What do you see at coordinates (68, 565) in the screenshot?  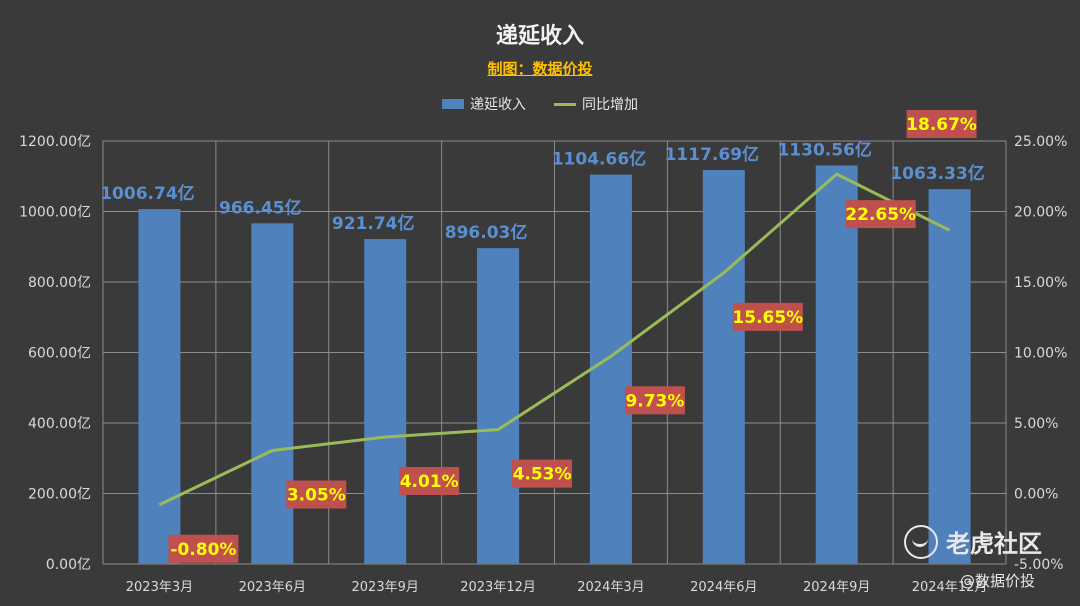 I see `y-left-tick-label: 0.00亿` at bounding box center [68, 565].